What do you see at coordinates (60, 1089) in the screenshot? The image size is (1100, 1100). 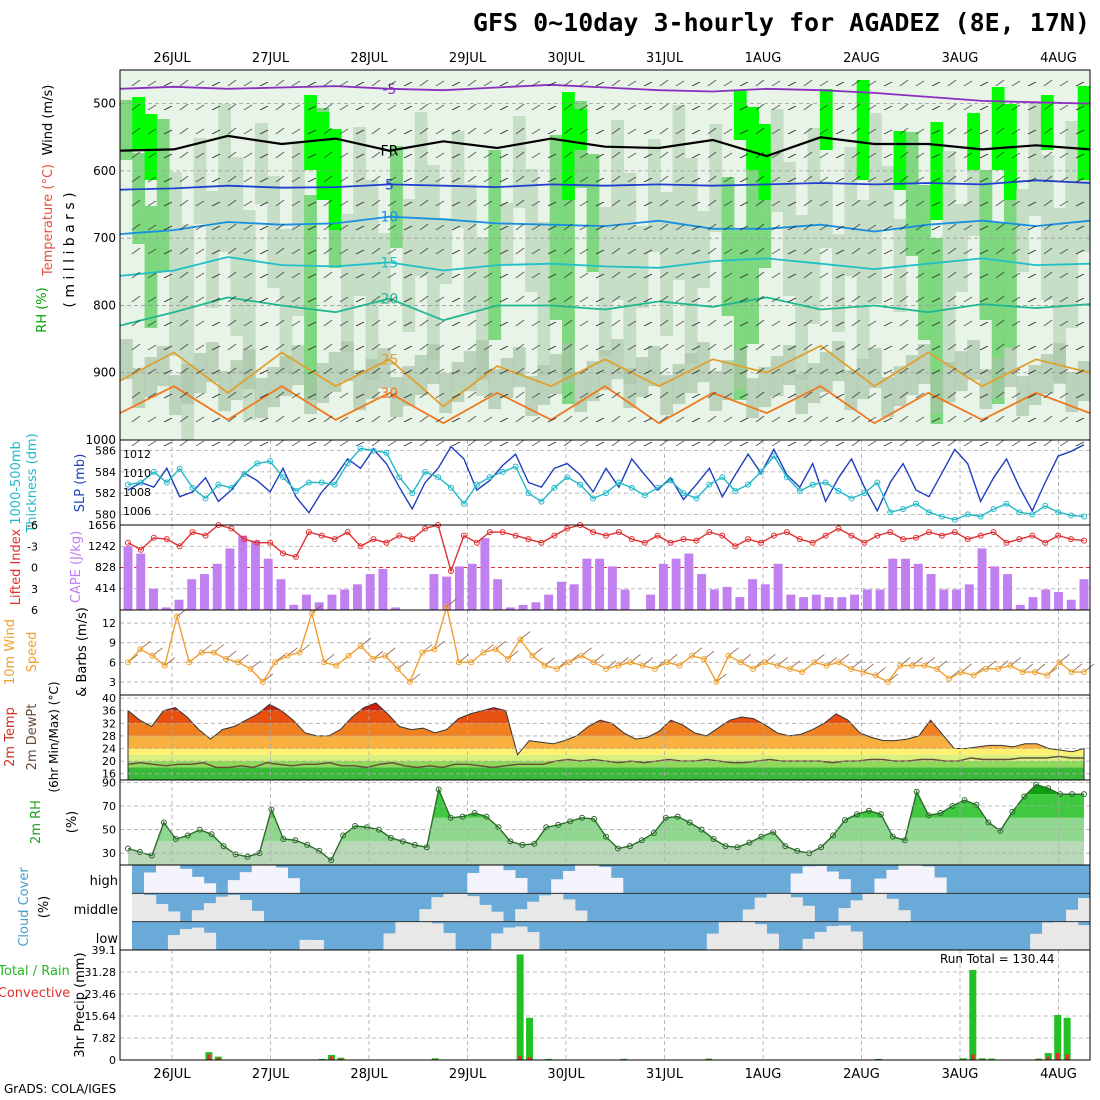 I see `credit-text: GrADS: COLA/IGES` at bounding box center [60, 1089].